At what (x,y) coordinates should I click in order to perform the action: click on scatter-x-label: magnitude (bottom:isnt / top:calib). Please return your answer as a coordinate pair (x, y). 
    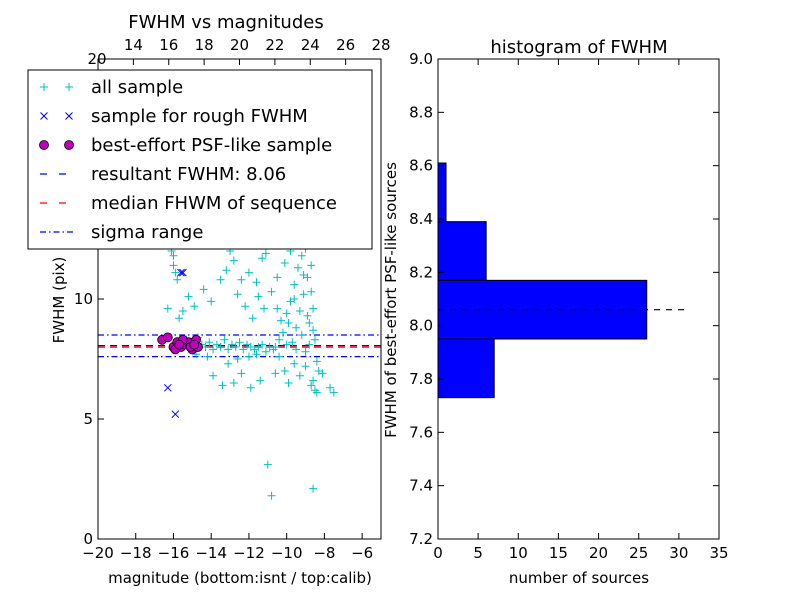
    Looking at the image, I should click on (240, 578).